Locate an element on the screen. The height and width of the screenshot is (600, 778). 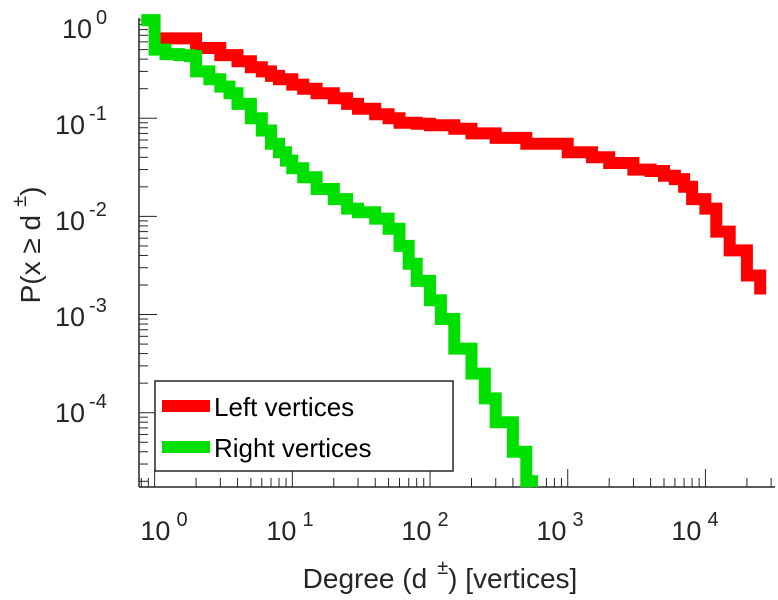
y-tick-label: 10 -2 is located at coordinates (81, 217).